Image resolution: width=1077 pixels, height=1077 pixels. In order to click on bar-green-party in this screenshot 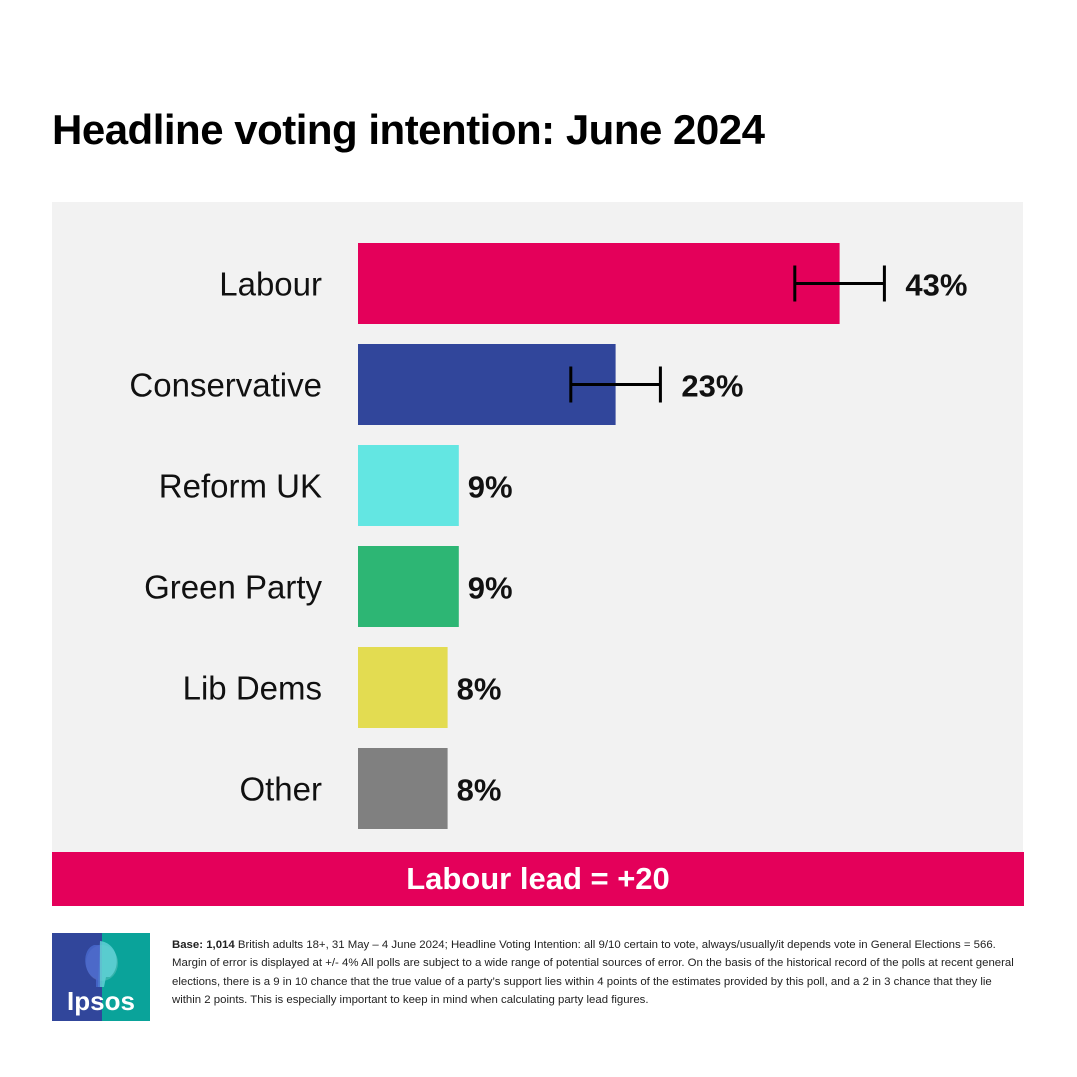, I will do `click(408, 586)`.